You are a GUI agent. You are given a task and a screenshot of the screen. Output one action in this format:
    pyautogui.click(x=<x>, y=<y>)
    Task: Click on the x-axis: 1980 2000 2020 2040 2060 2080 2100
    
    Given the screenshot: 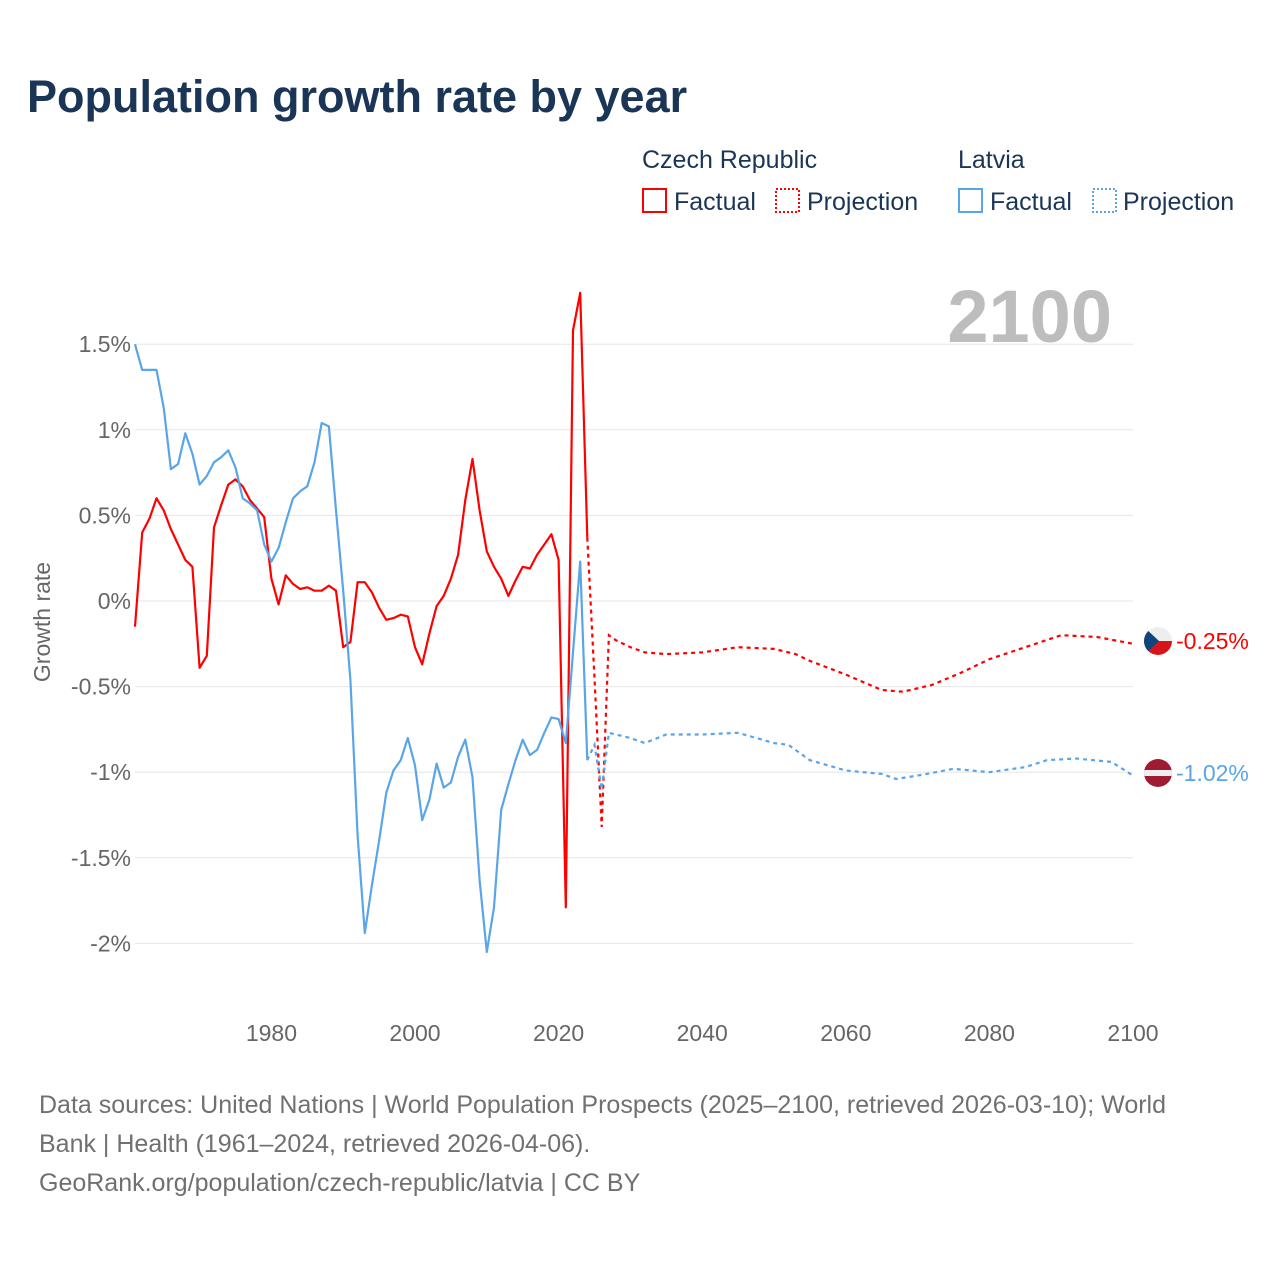 What is the action you would take?
    pyautogui.click(x=702, y=1033)
    